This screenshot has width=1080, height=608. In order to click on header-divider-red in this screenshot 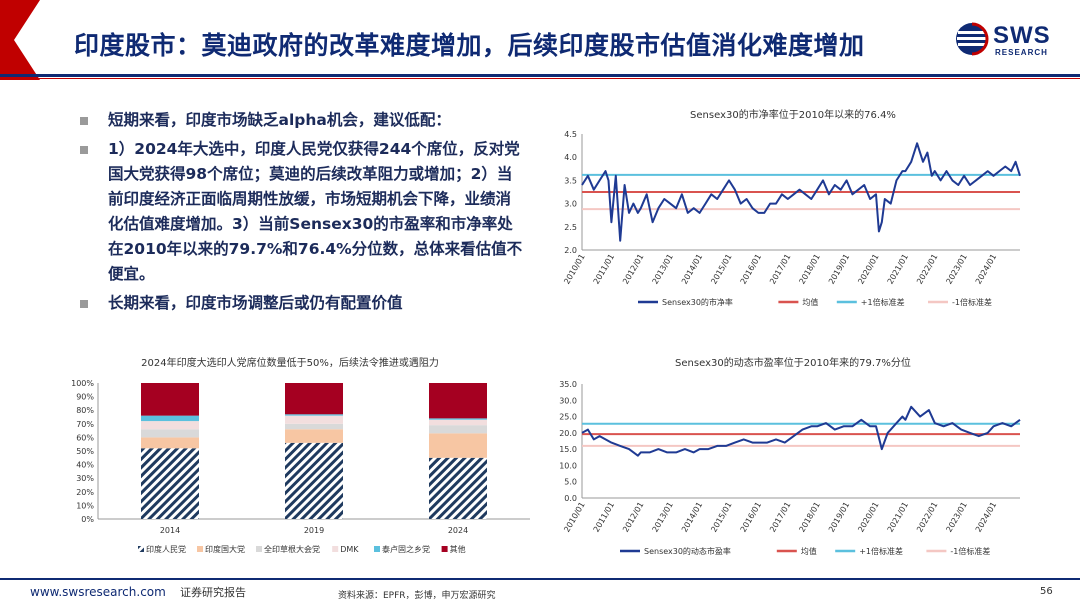, I will do `click(540, 78)`.